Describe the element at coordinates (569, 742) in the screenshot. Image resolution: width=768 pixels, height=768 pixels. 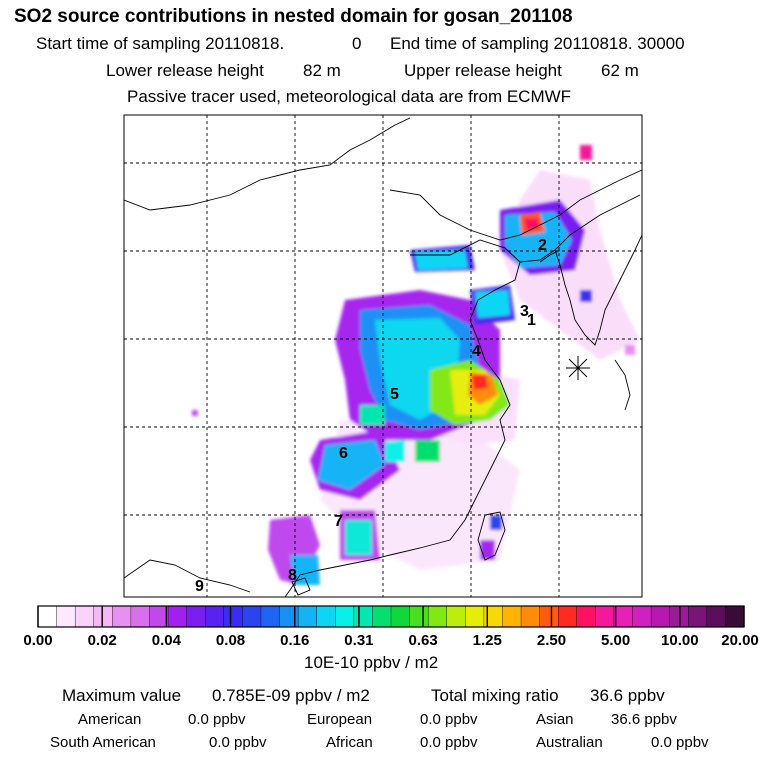
I see `region-australian-label: Australian` at that location.